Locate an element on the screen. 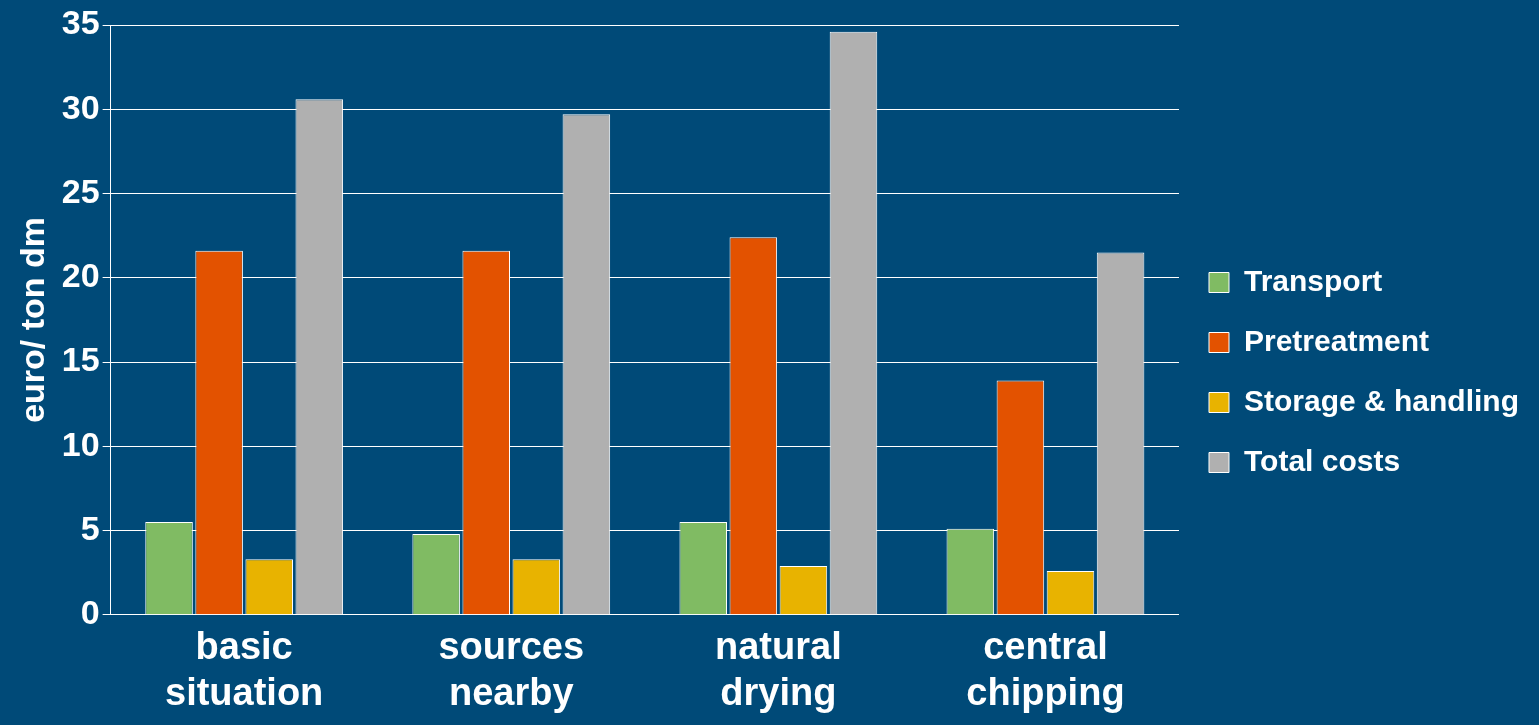 This screenshot has height=725, width=1539. x-tick-label: sources nearby is located at coordinates (511, 669).